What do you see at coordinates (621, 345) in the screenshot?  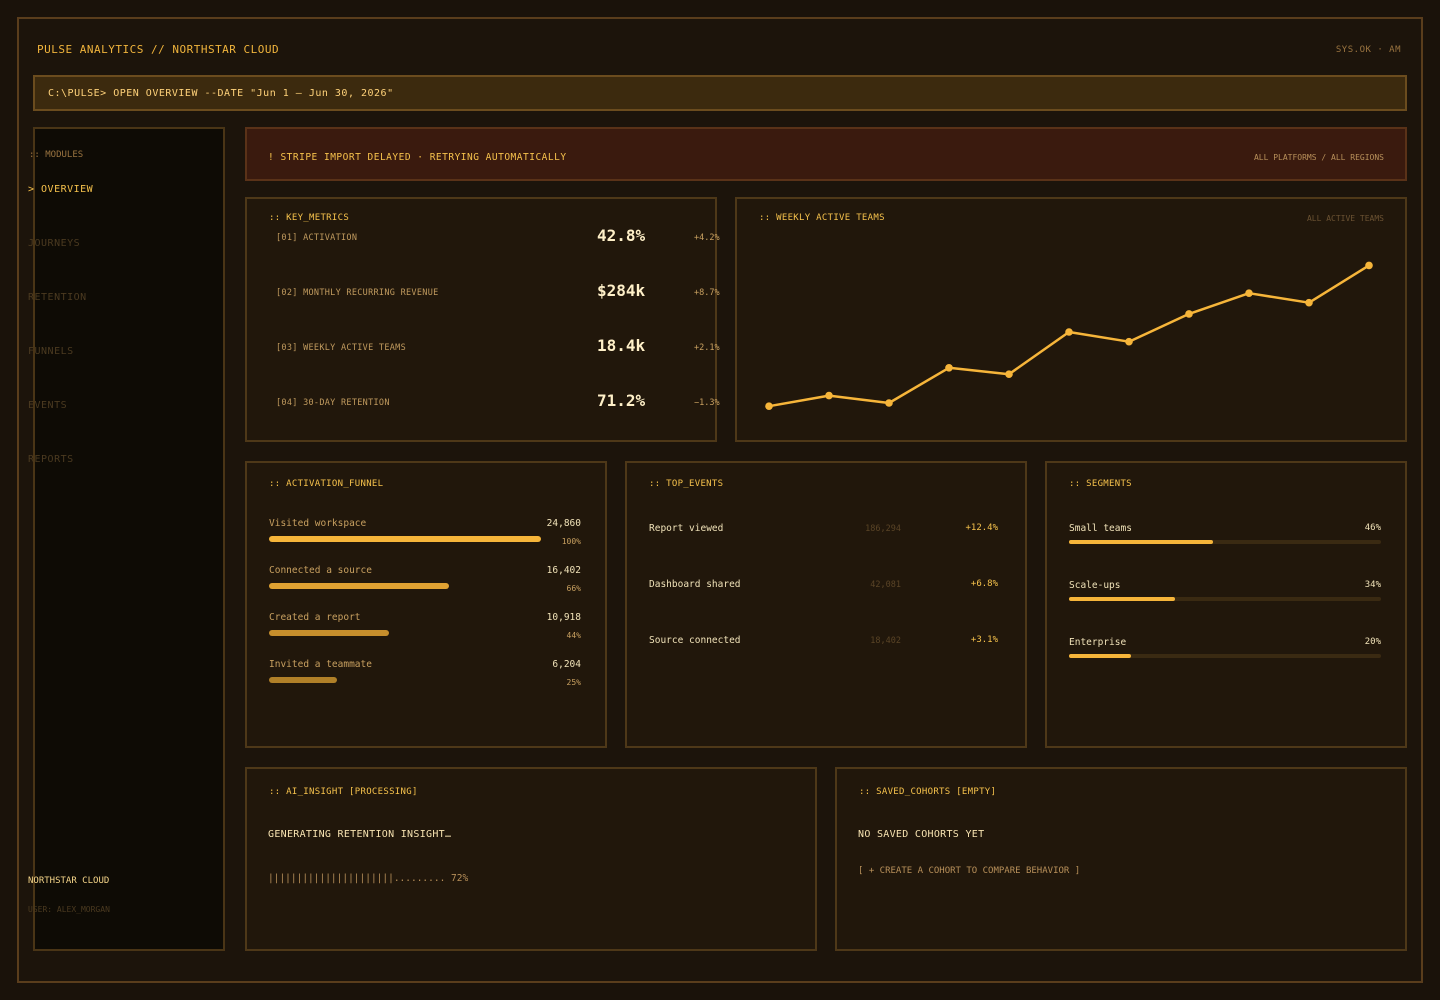 I see `metric-value: 18.4k` at bounding box center [621, 345].